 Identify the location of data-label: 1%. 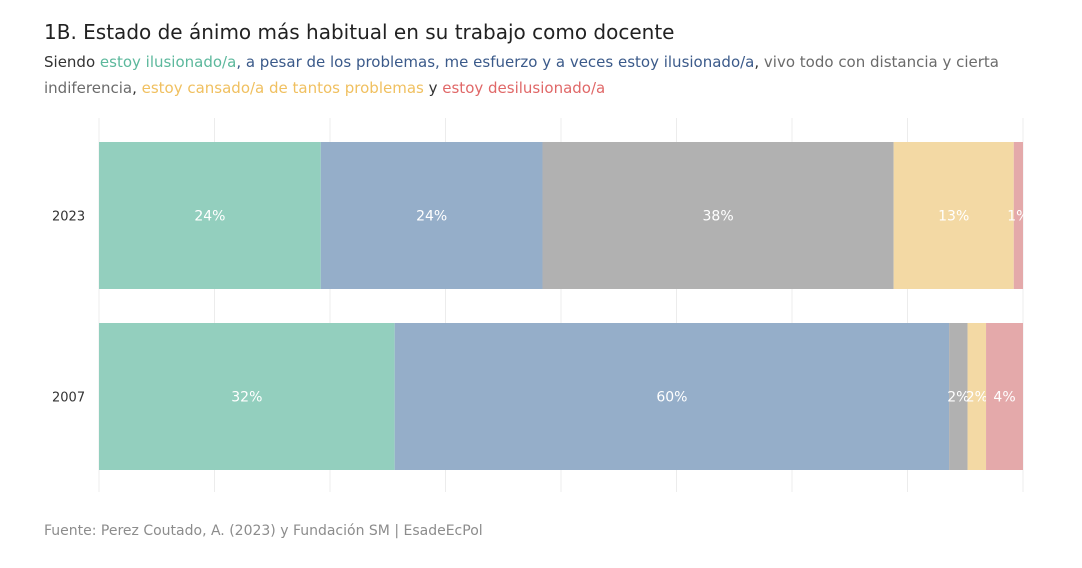
(1018, 217).